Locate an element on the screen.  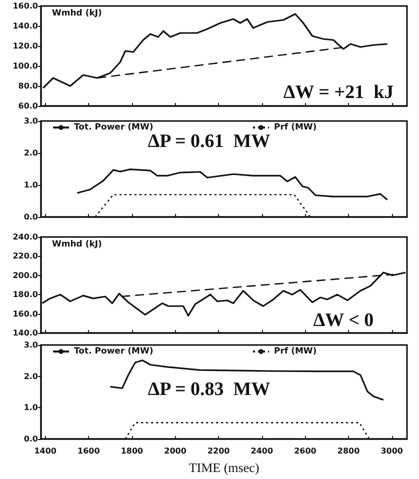
y-tick-label: 60.0 is located at coordinates (28, 106).